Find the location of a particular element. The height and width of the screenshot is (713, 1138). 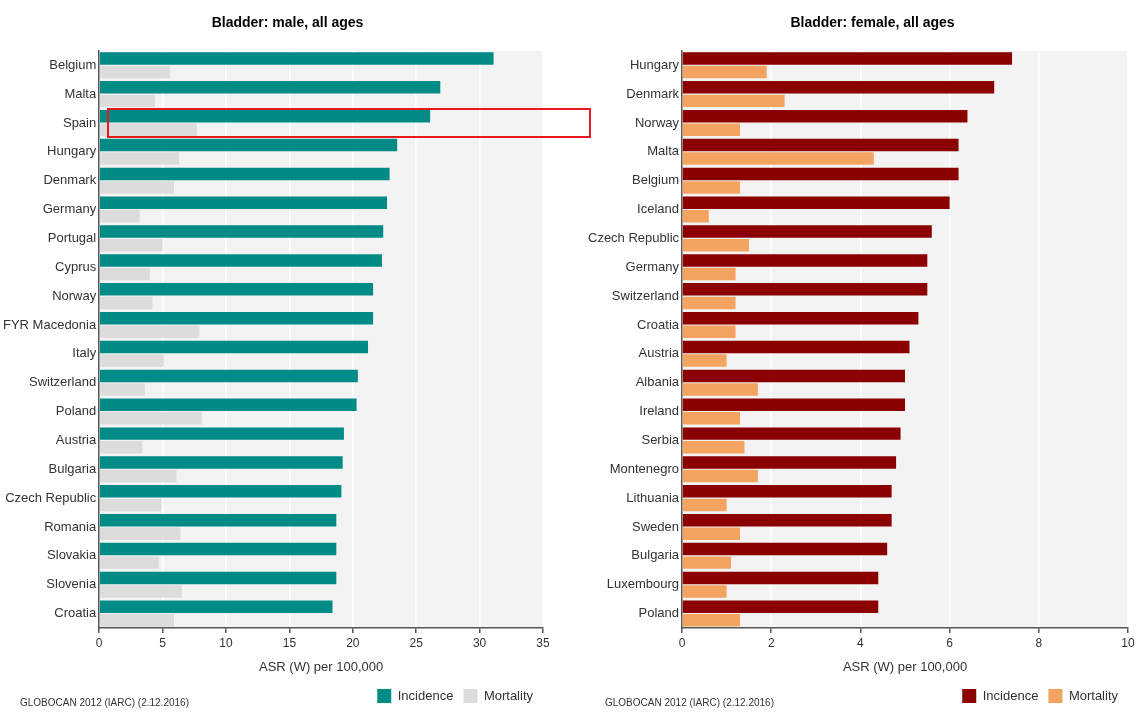

y-tick-label: Iceland is located at coordinates (658, 209).